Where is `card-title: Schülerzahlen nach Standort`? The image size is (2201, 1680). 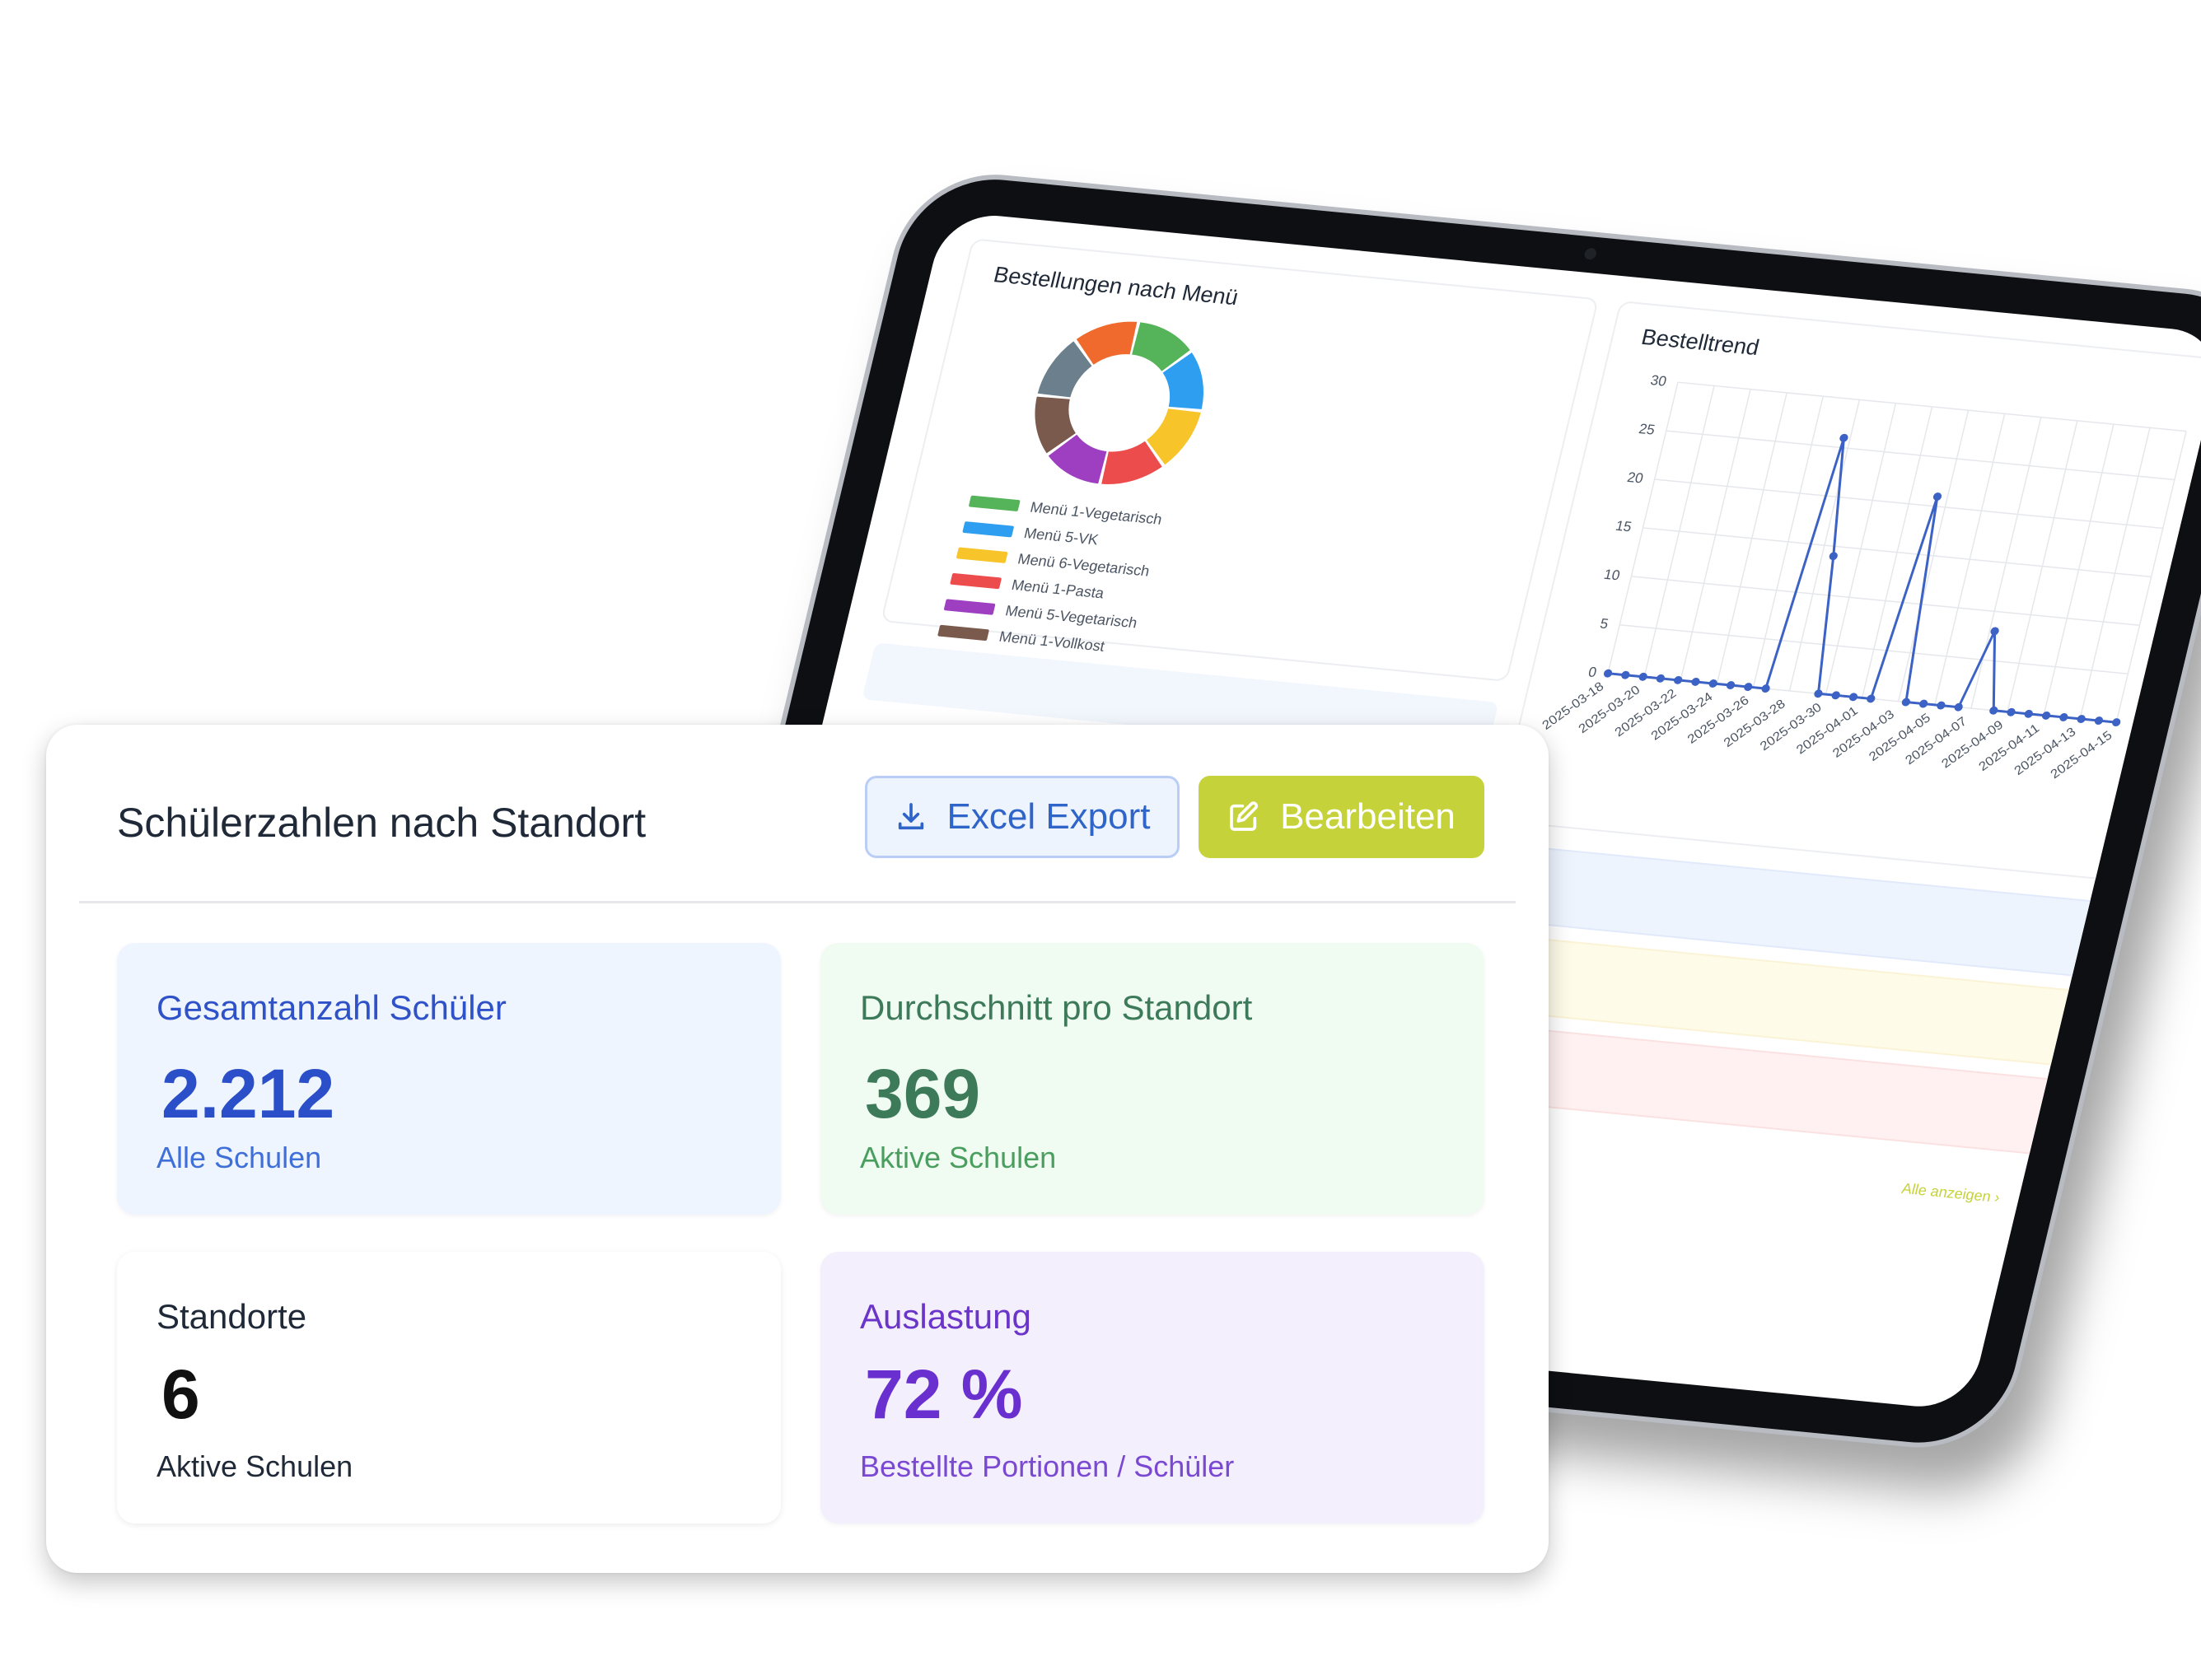 card-title: Schülerzahlen nach Standort is located at coordinates (382, 823).